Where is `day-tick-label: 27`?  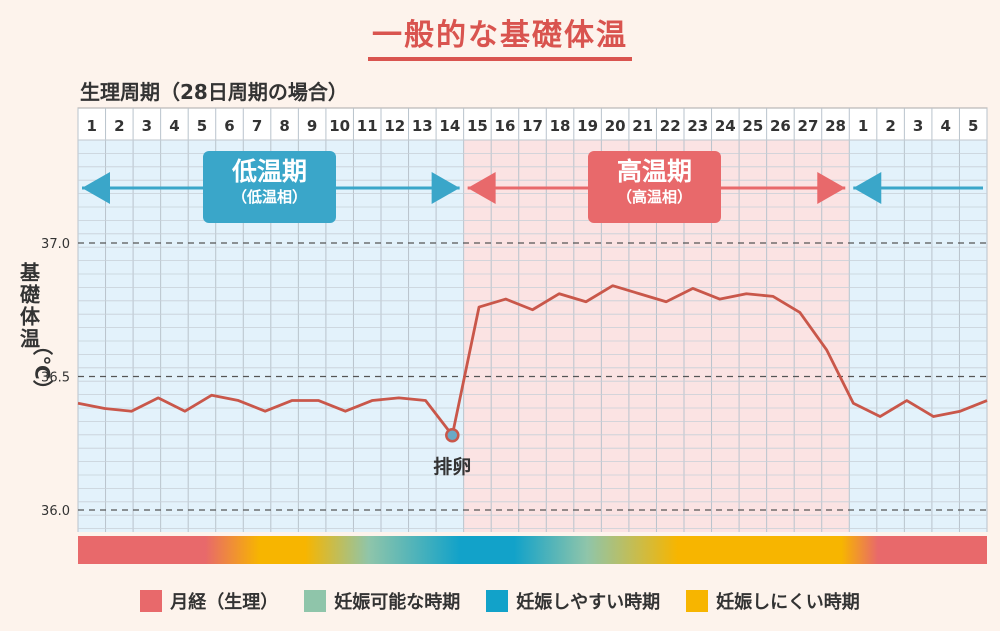
day-tick-label: 27 is located at coordinates (808, 126).